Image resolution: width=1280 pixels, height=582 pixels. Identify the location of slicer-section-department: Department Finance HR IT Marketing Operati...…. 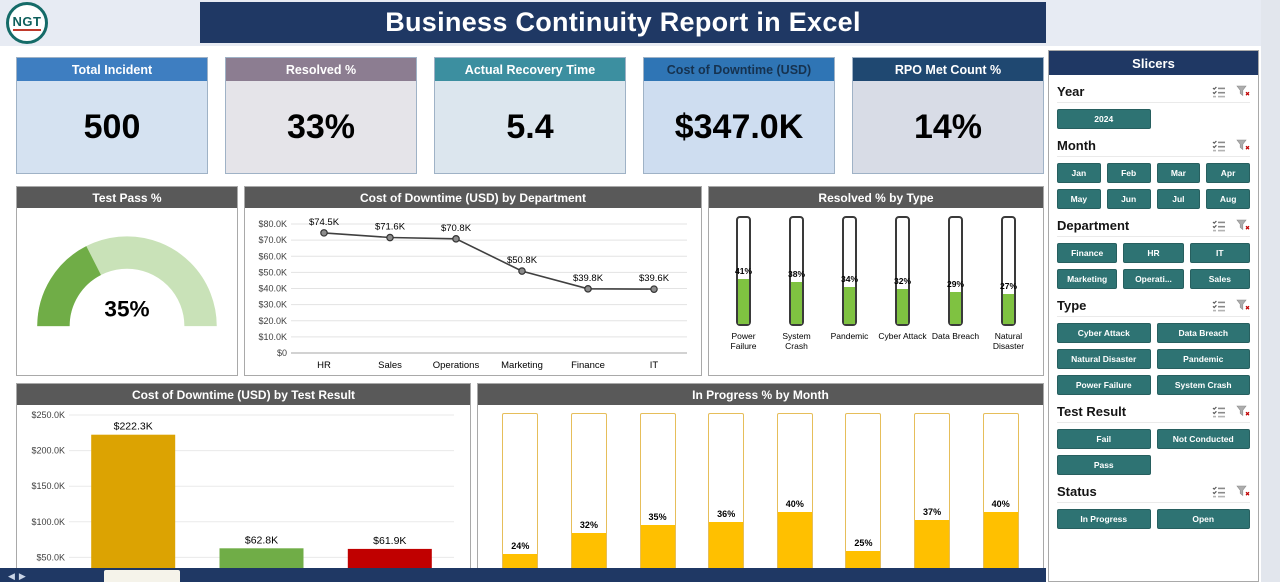
(1153, 253).